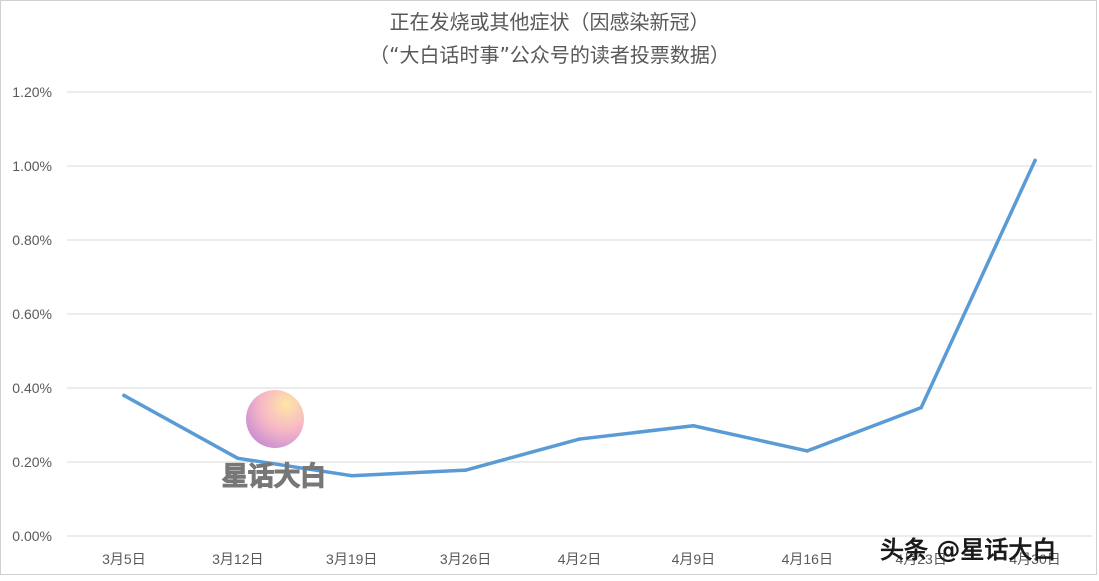  I want to click on x-tick-label: 3月5日, so click(124, 559).